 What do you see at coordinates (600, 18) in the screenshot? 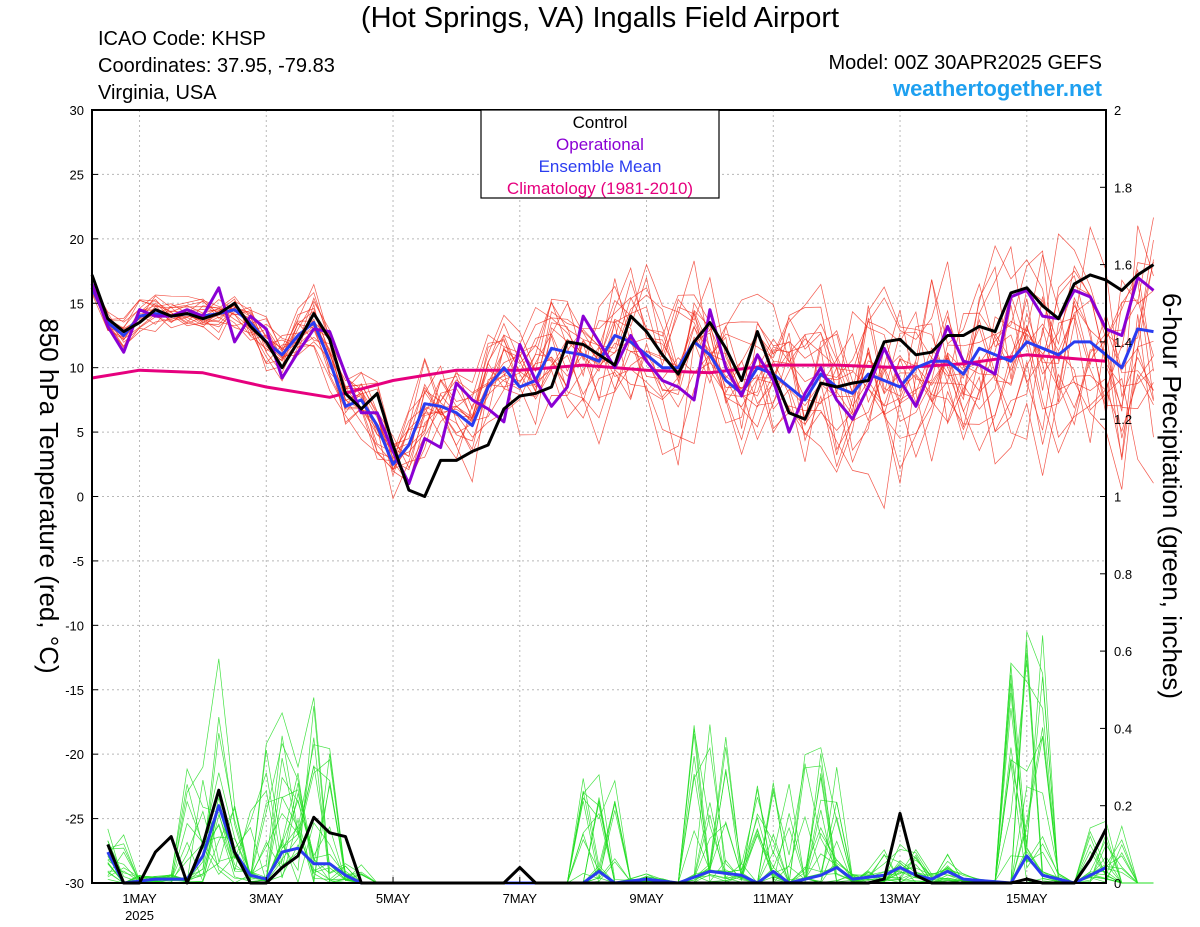
I see `chart-title: (Hot Springs, VA) Ingalls Field Airport` at bounding box center [600, 18].